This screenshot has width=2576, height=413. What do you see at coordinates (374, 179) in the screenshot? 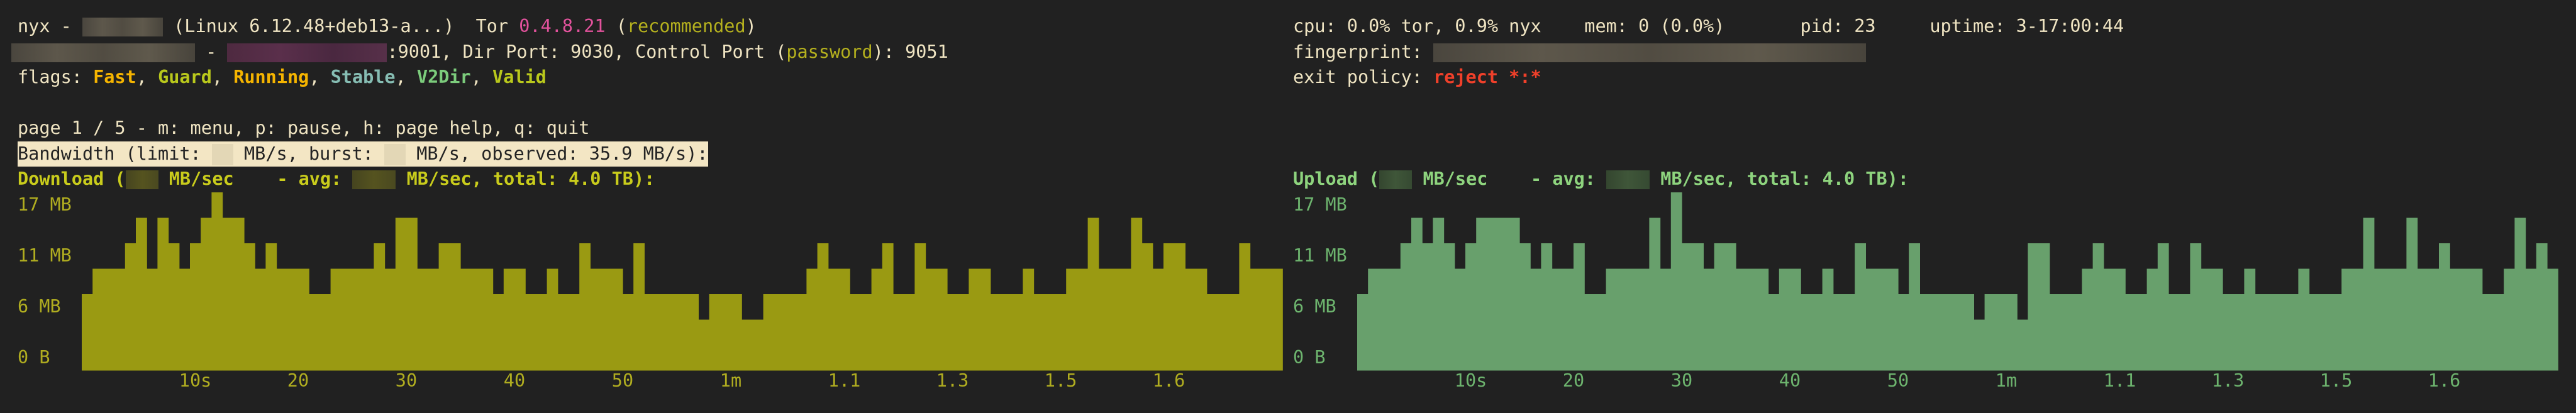
I see `redacted-download-avg` at bounding box center [374, 179].